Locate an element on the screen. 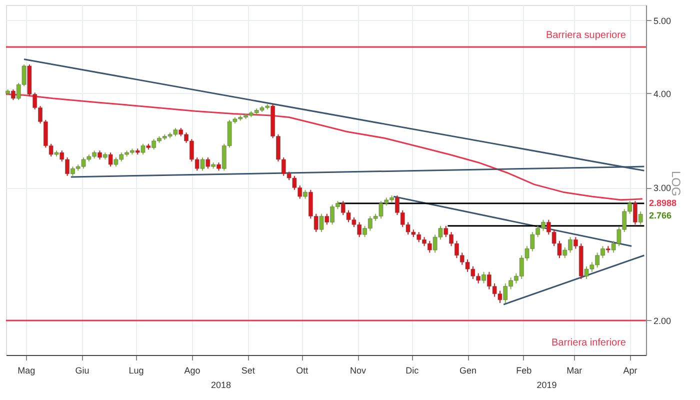  text: 2.8988 is located at coordinates (663, 203).